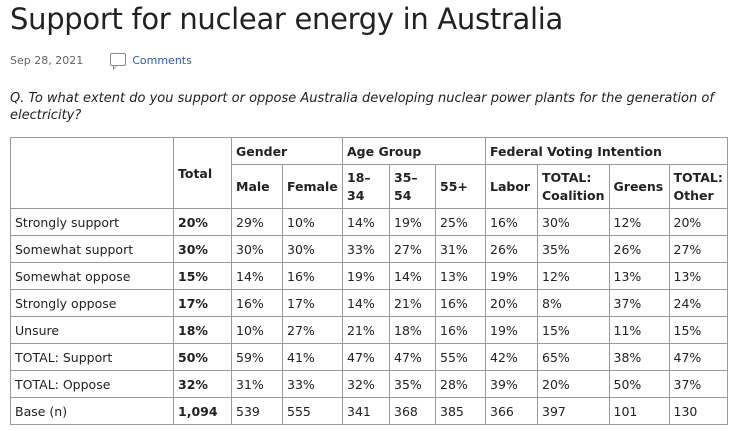 Image resolution: width=736 pixels, height=431 pixels. I want to click on table-cell: 59%, so click(257, 357).